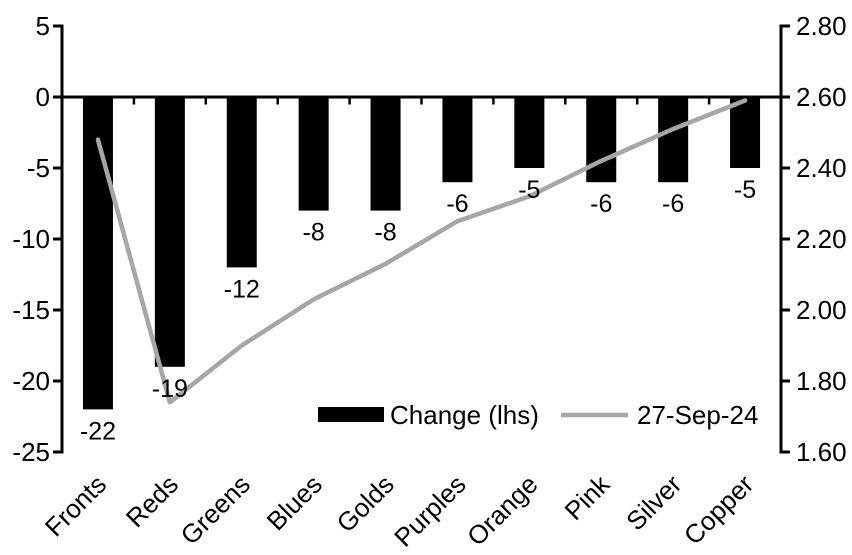  I want to click on left-y-axis-label: -5, so click(38, 168).